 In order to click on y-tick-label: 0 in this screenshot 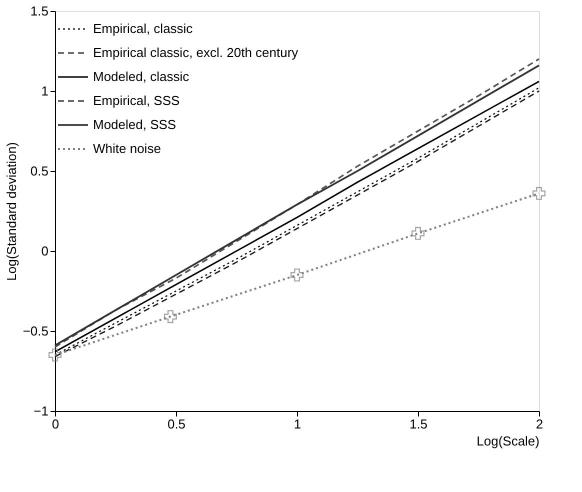, I will do `click(44, 251)`.